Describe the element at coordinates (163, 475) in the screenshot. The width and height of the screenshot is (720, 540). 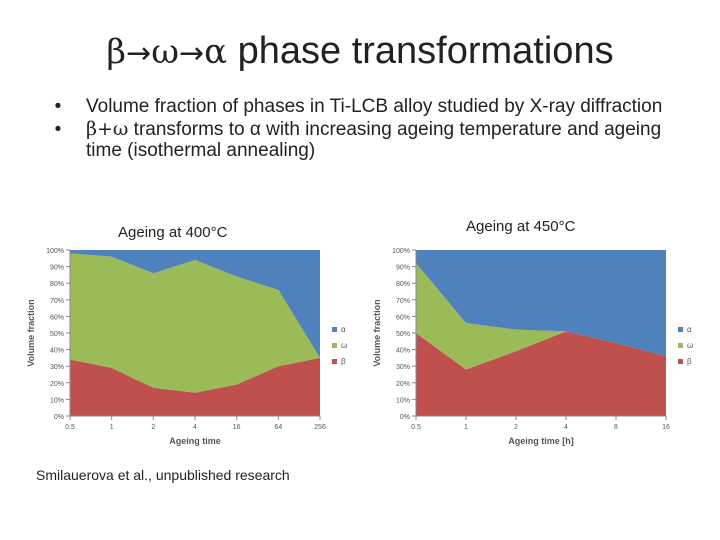
I see `credit-text: Smilauerova et al., unpublished research` at that location.